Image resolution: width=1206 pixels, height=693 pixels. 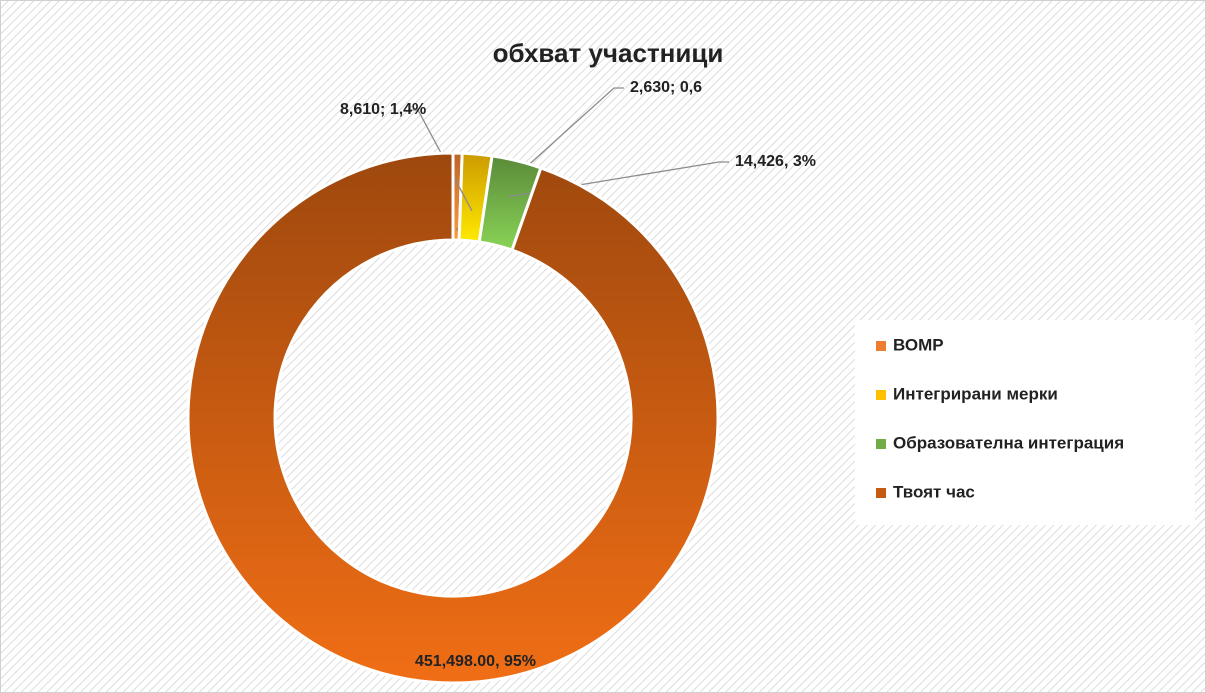 I want to click on legend-box, so click(x=1025, y=422).